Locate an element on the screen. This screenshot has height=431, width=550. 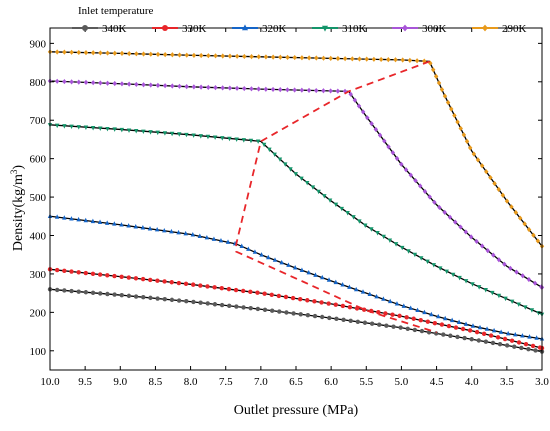
legend-item-340K: 340K is located at coordinates (99, 29).